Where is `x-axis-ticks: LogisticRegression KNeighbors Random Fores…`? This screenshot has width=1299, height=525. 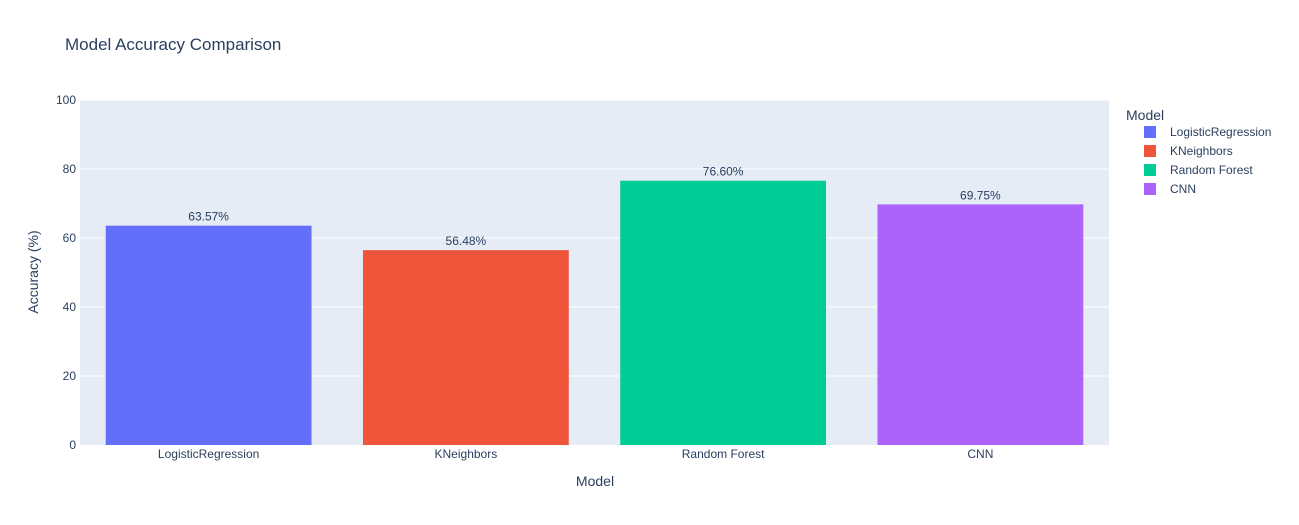 x-axis-ticks: LogisticRegression KNeighbors Random Fores… is located at coordinates (575, 454).